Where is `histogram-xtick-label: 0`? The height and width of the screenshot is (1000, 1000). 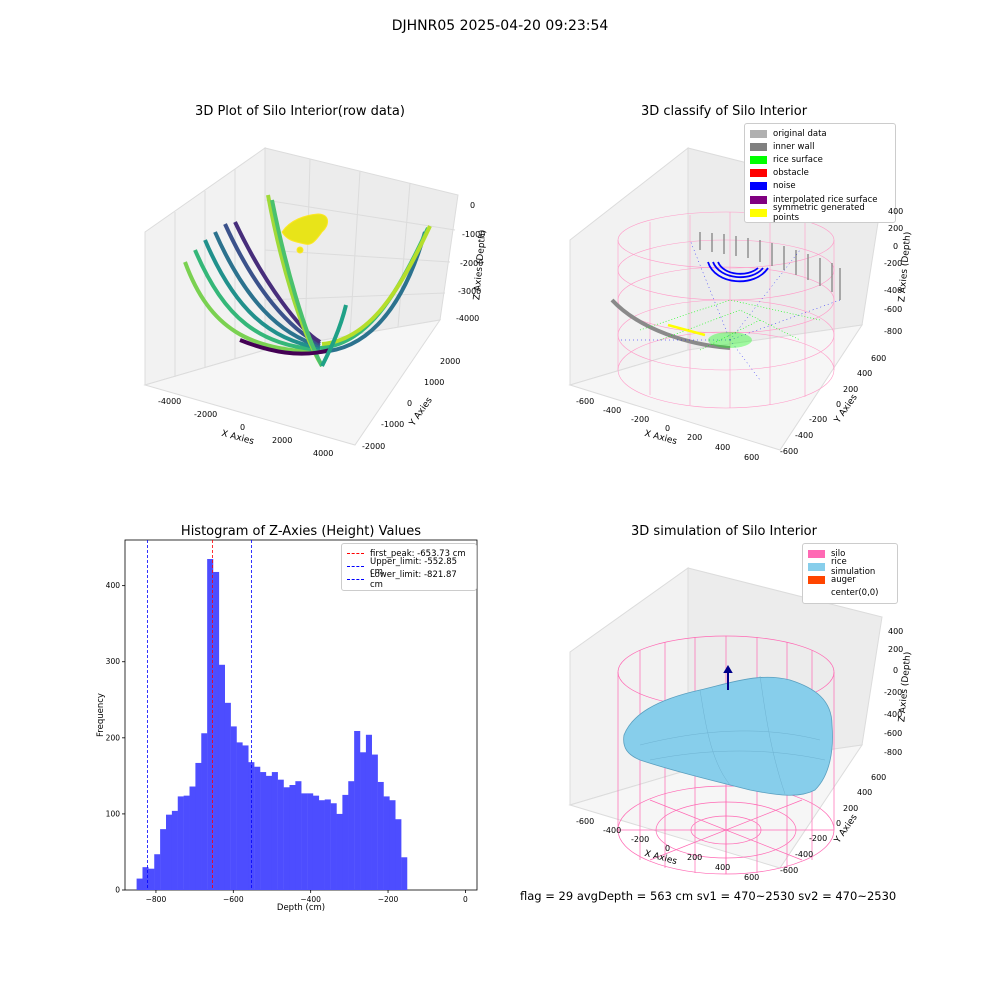 histogram-xtick-label: 0 is located at coordinates (465, 899).